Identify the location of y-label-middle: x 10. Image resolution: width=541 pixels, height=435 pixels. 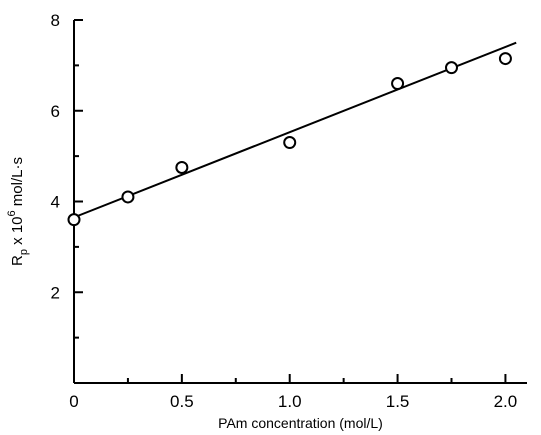
(17, 232).